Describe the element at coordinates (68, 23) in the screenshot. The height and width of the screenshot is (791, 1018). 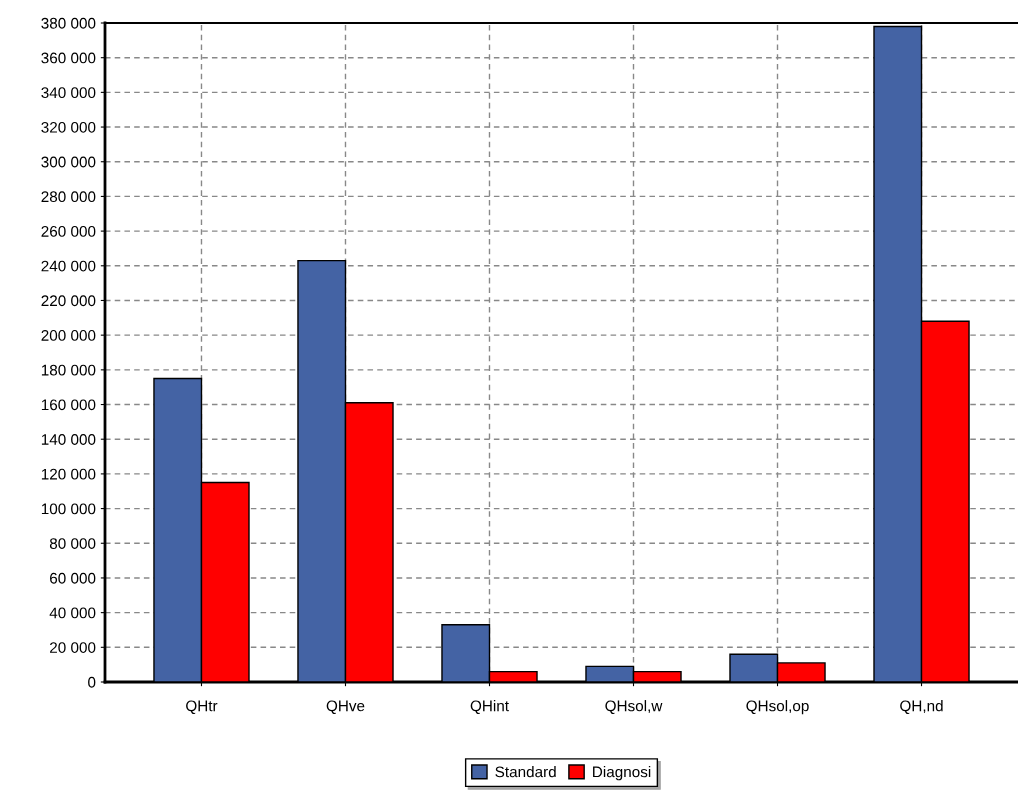
I see `y-tick-label: 380 000` at that location.